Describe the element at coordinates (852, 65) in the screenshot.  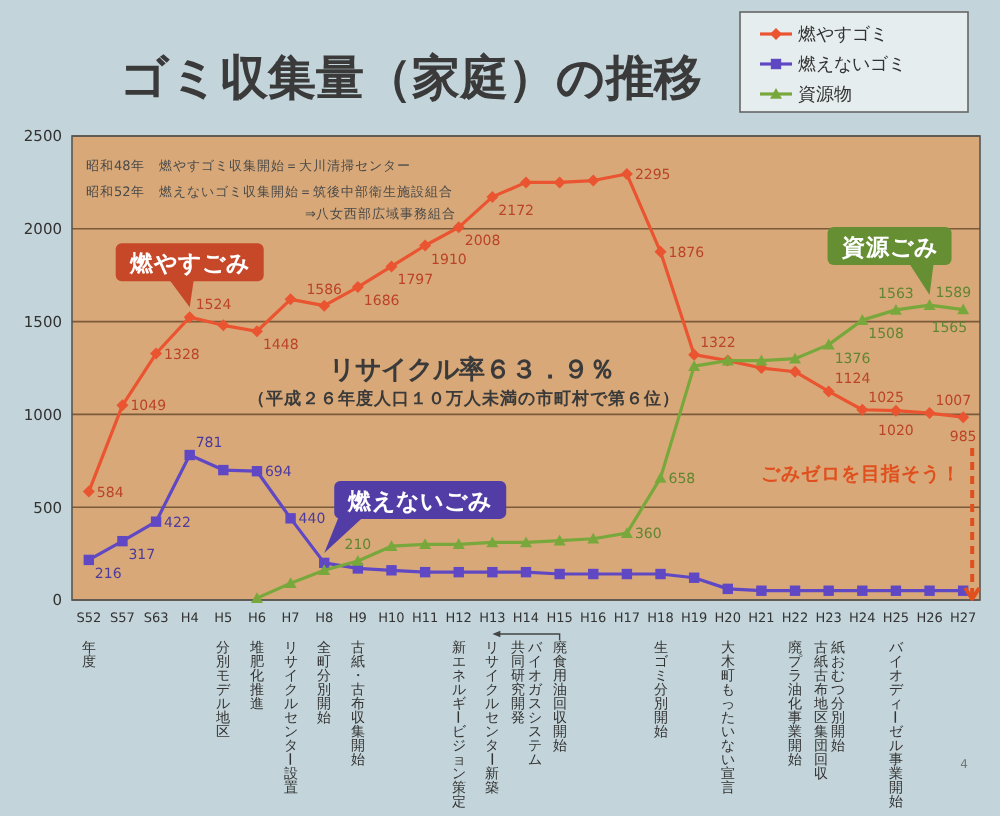
I see `legend-label: 燃えないゴミ` at that location.